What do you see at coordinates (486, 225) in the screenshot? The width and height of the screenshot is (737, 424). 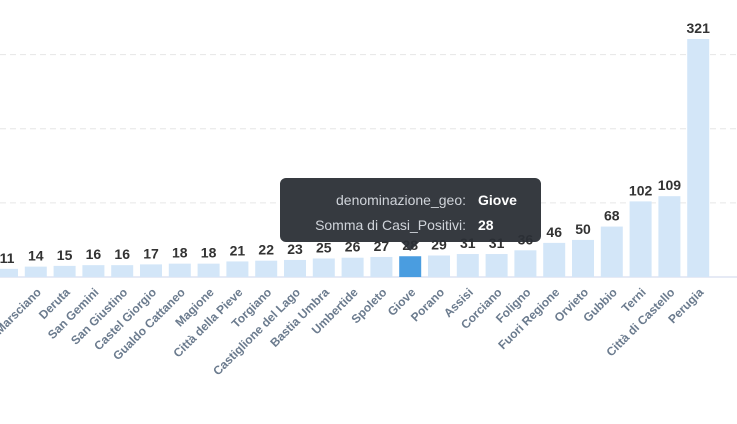 I see `tooltip-value: 28` at bounding box center [486, 225].